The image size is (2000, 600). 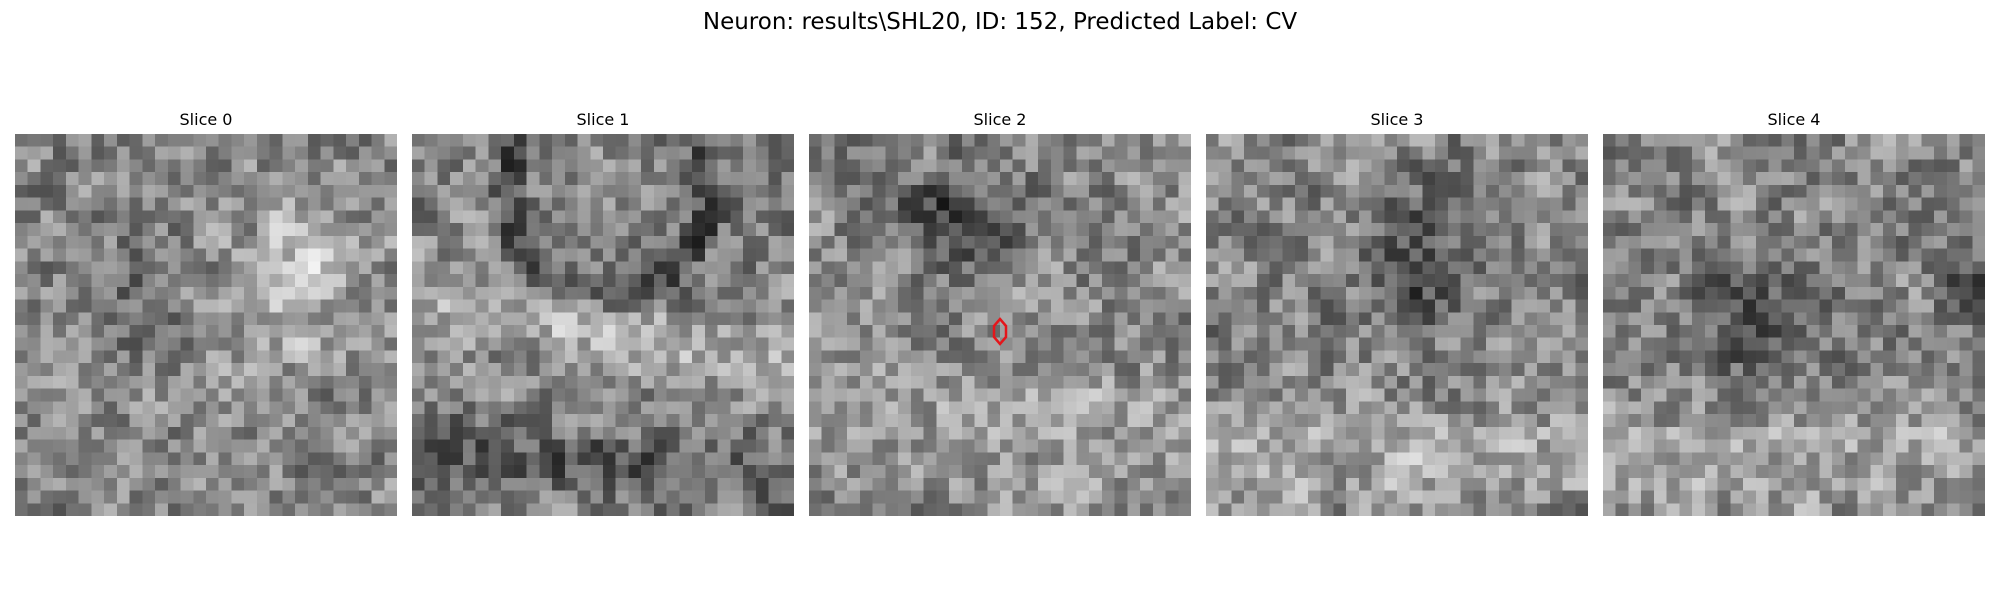 I want to click on slice-title: Slice 0, so click(x=206, y=119).